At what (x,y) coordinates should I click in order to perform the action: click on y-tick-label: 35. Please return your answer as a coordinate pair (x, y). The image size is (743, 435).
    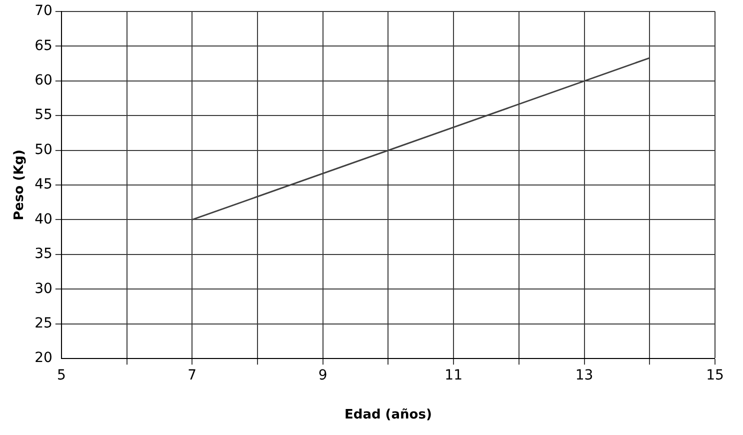
    Looking at the image, I should click on (43, 254).